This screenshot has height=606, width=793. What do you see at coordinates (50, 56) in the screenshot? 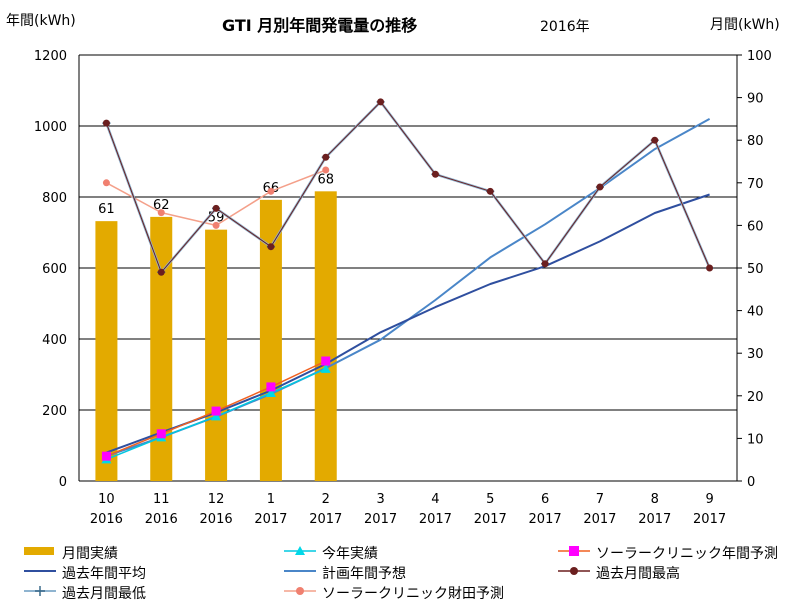
I see `left-axis-tick-label: 1200` at bounding box center [50, 56].